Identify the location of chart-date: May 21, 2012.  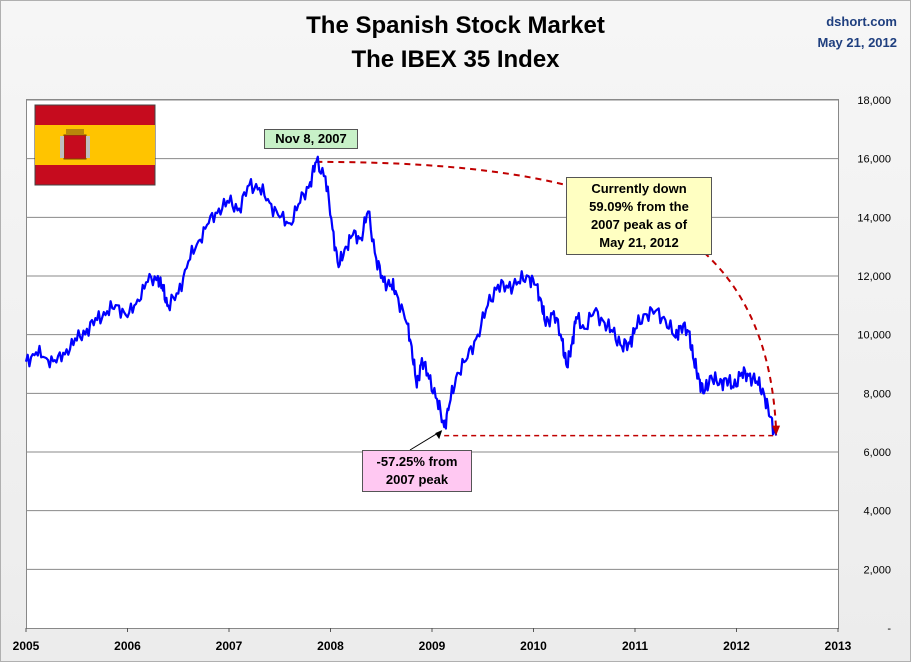
(857, 42).